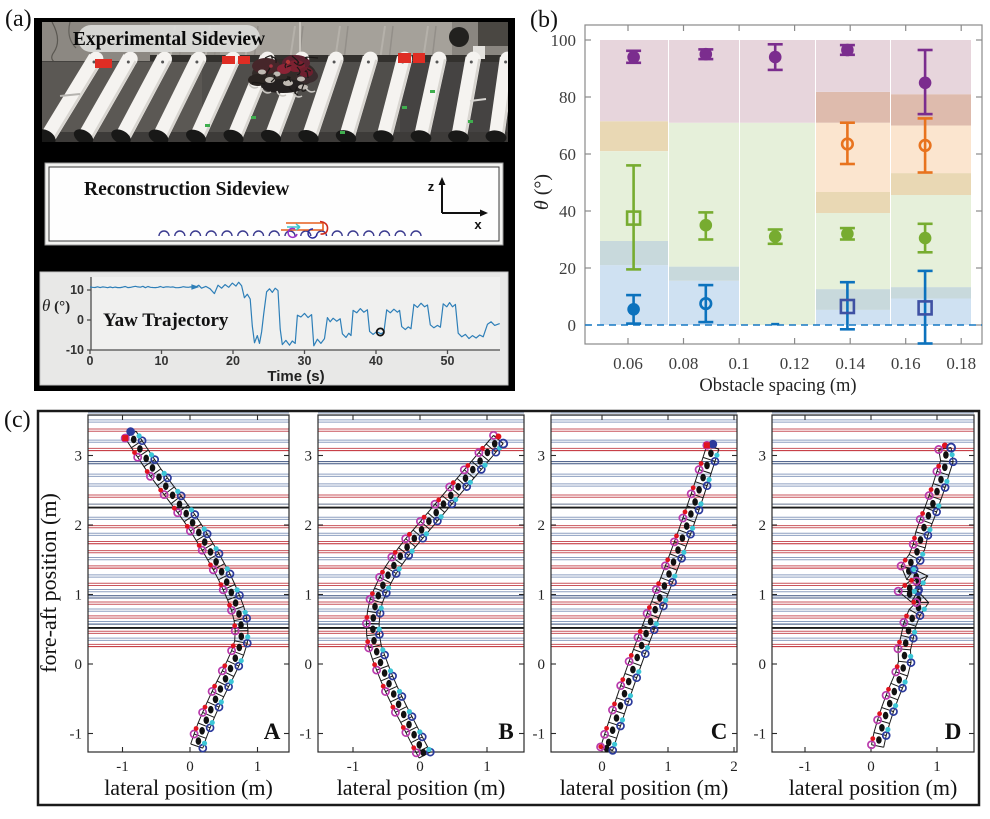 The height and width of the screenshot is (819, 990). Describe the element at coordinates (961, 363) in the screenshot. I see `svg-text: 0.18` at that location.